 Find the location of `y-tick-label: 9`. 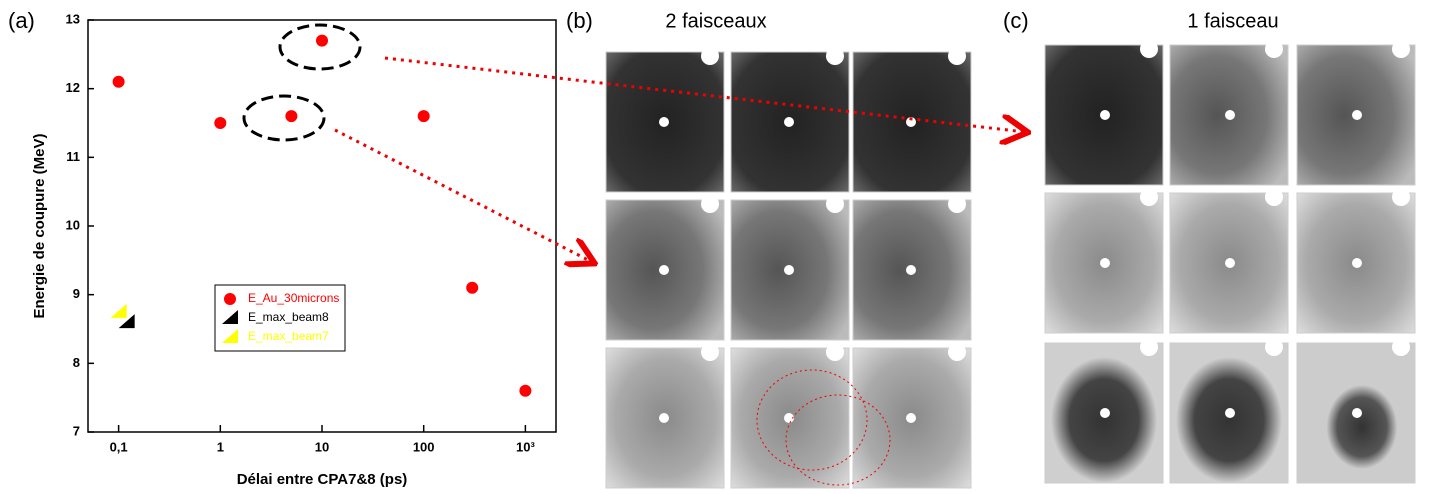

y-tick-label: 9 is located at coordinates (76, 293).